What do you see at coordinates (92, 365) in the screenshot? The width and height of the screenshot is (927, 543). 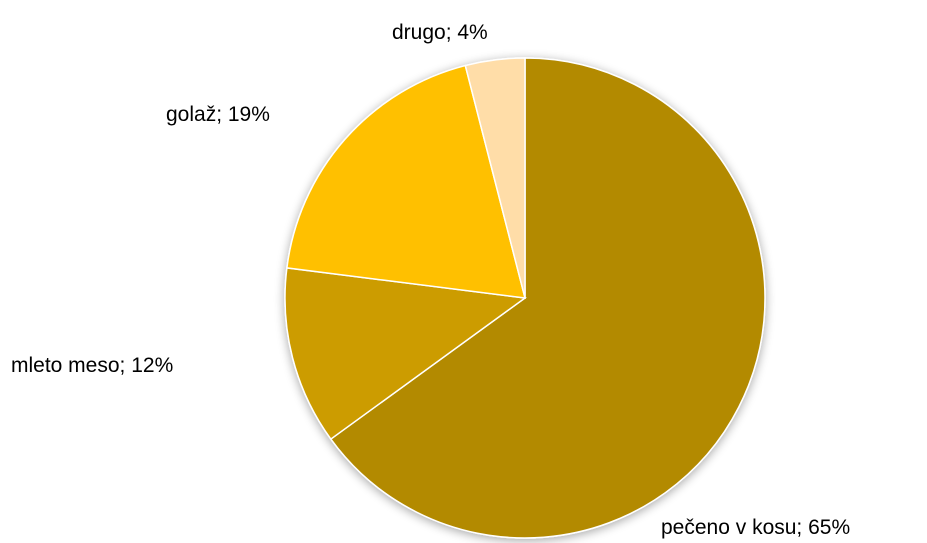 I see `slice-label-mleto-meso: mleto meso; 12%` at bounding box center [92, 365].